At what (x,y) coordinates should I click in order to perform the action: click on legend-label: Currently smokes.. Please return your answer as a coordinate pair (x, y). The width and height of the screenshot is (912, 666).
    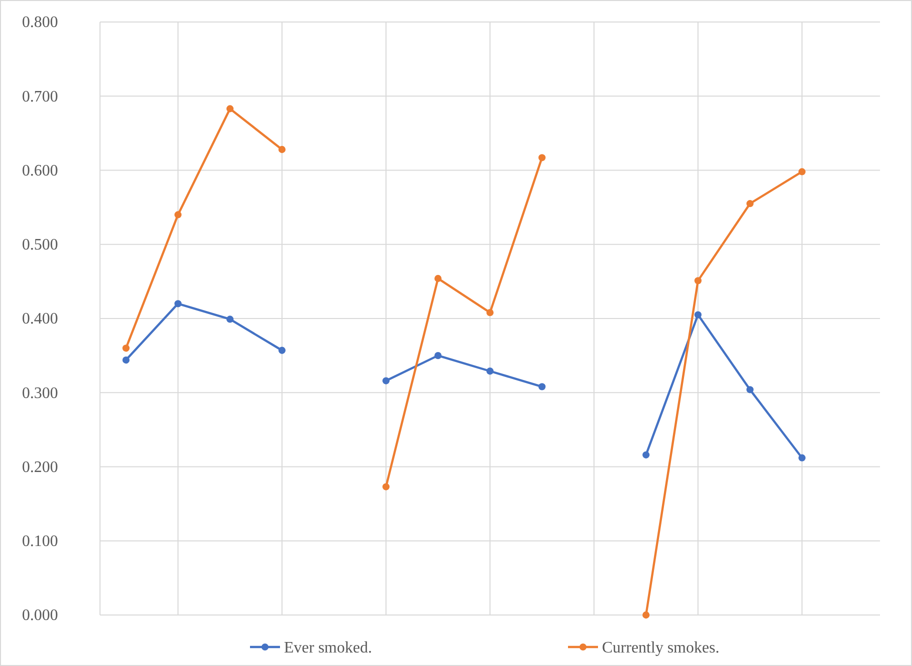
    Looking at the image, I should click on (661, 648).